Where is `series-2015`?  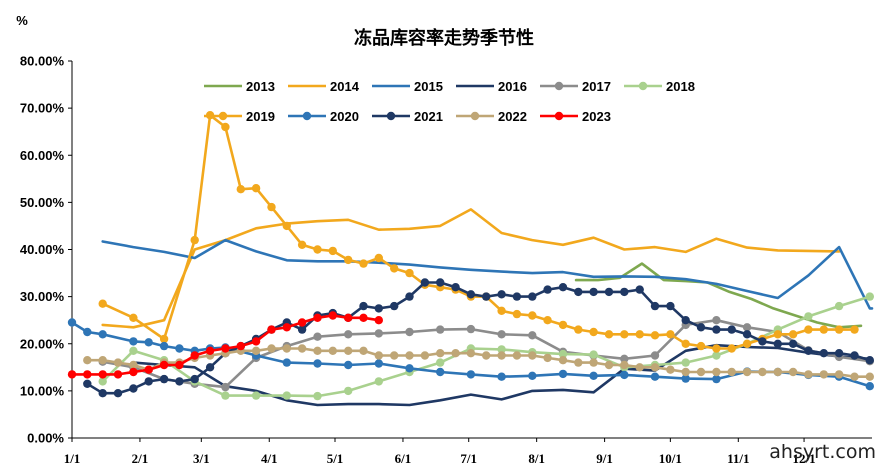 series-2015 is located at coordinates (487, 274).